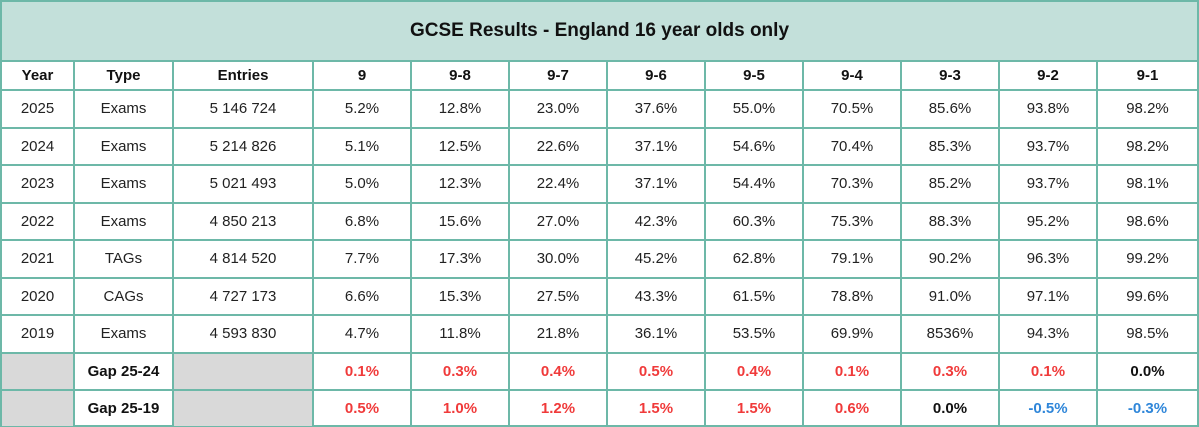 This screenshot has width=1199, height=427. Describe the element at coordinates (1146, 259) in the screenshot. I see `table-cell: 99.2%` at that location.